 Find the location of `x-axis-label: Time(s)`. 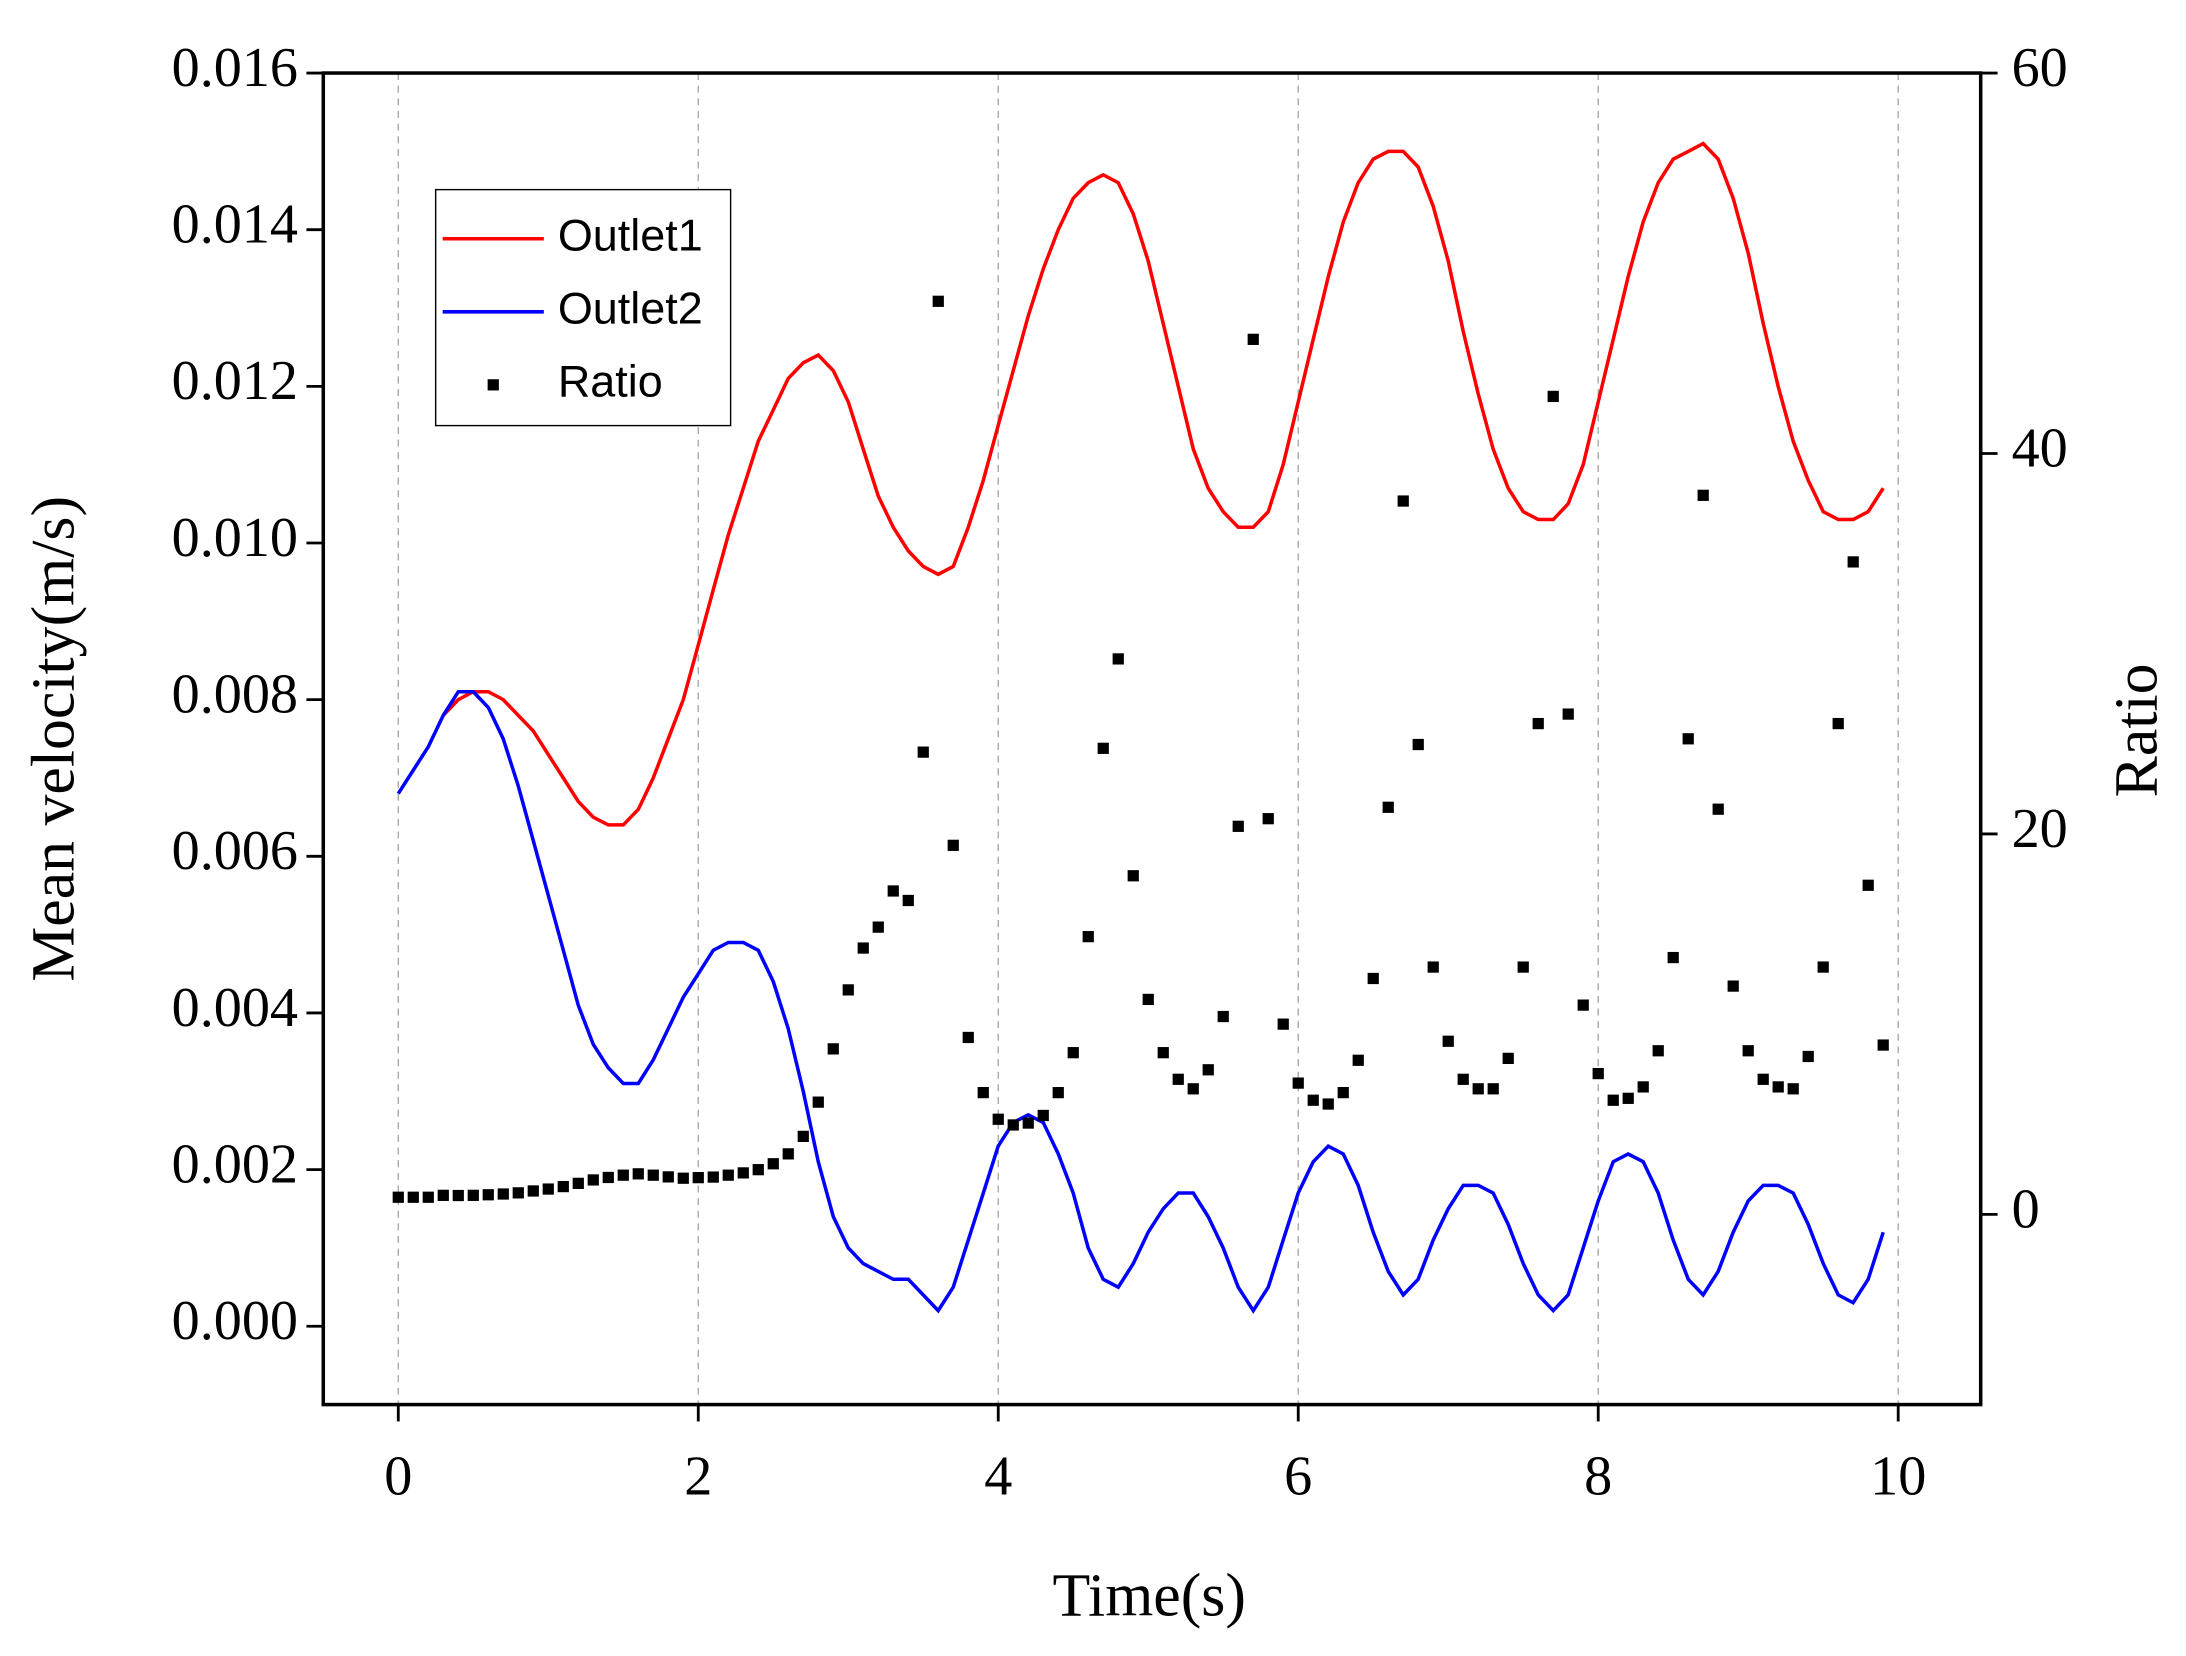

x-axis-label: Time(s) is located at coordinates (1148, 1595).